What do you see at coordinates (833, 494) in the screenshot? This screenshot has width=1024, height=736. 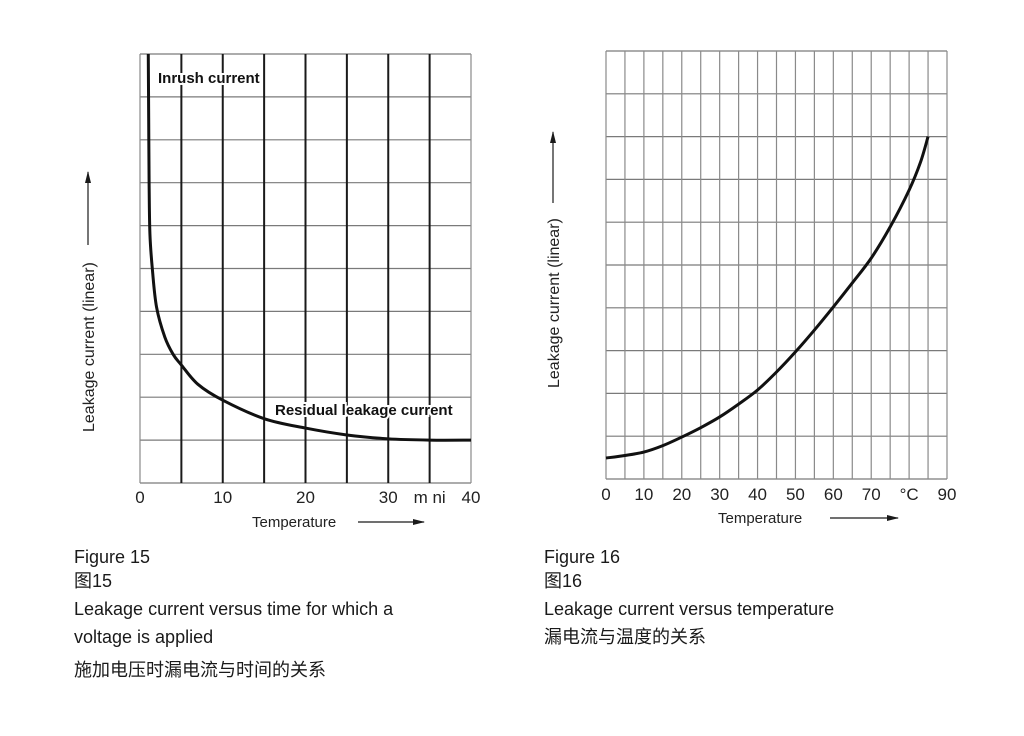 I see `x-tick-label: 60` at bounding box center [833, 494].